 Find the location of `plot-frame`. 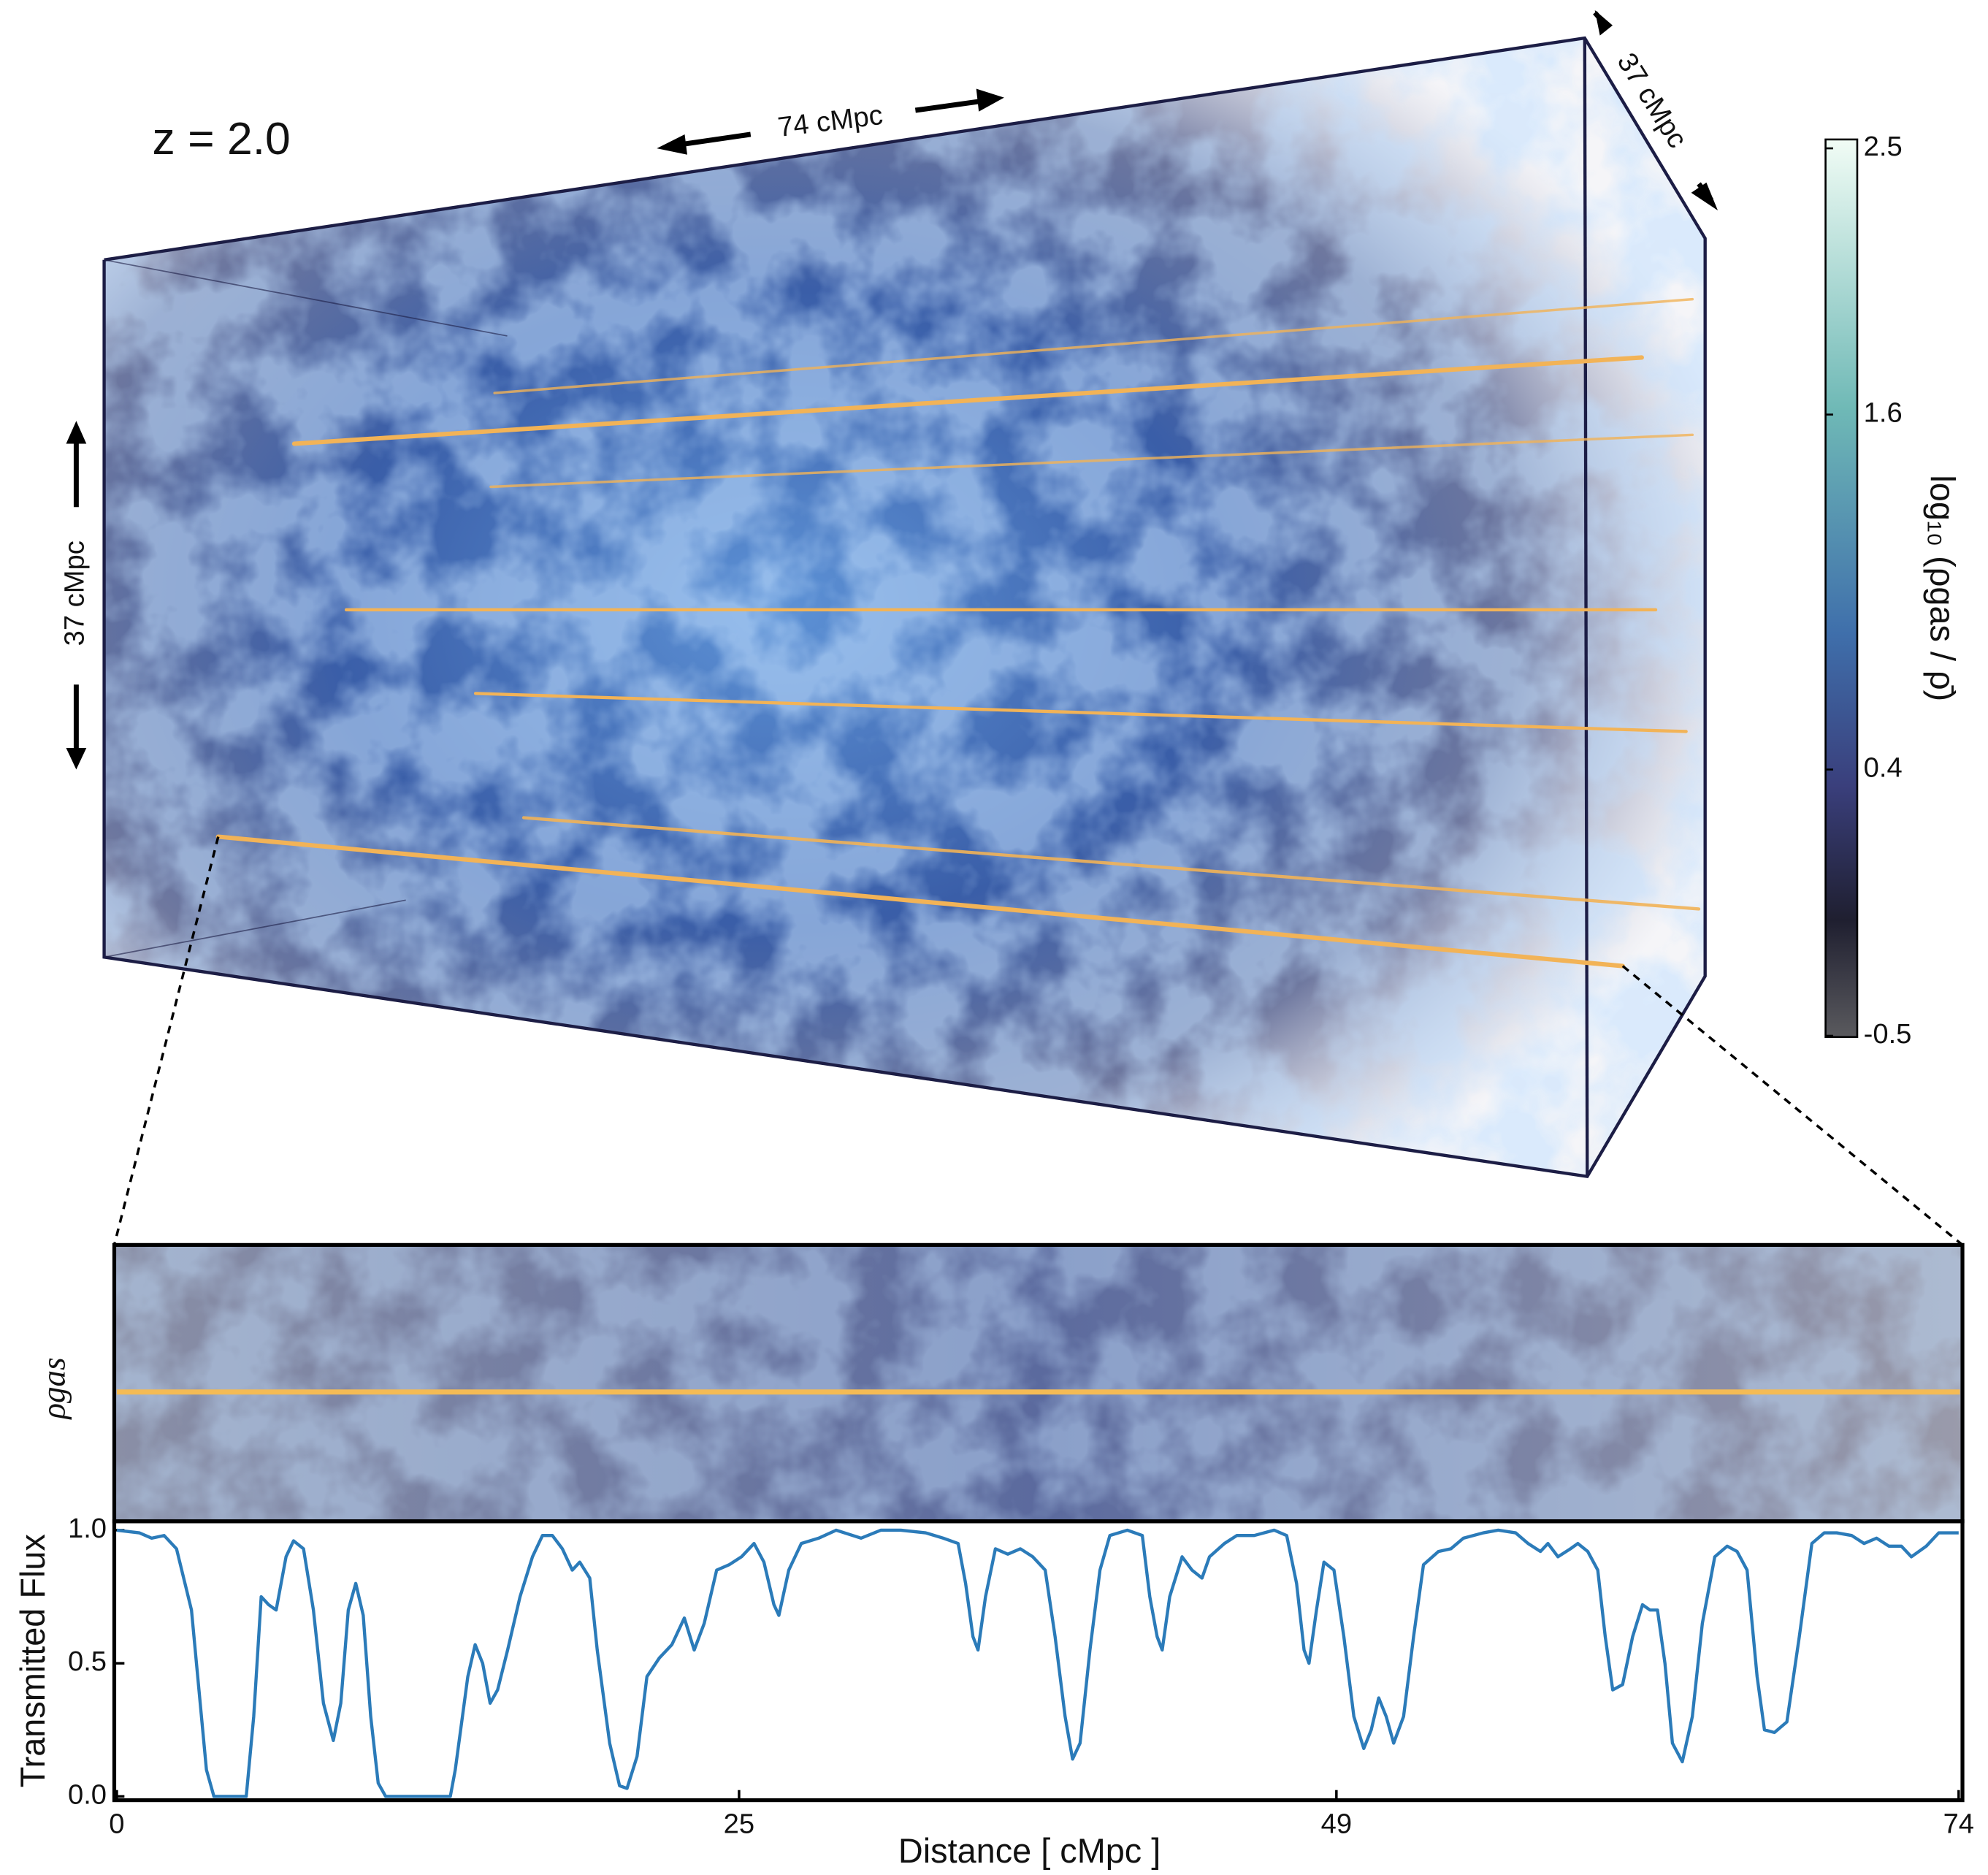

plot-frame is located at coordinates (1038, 1661).